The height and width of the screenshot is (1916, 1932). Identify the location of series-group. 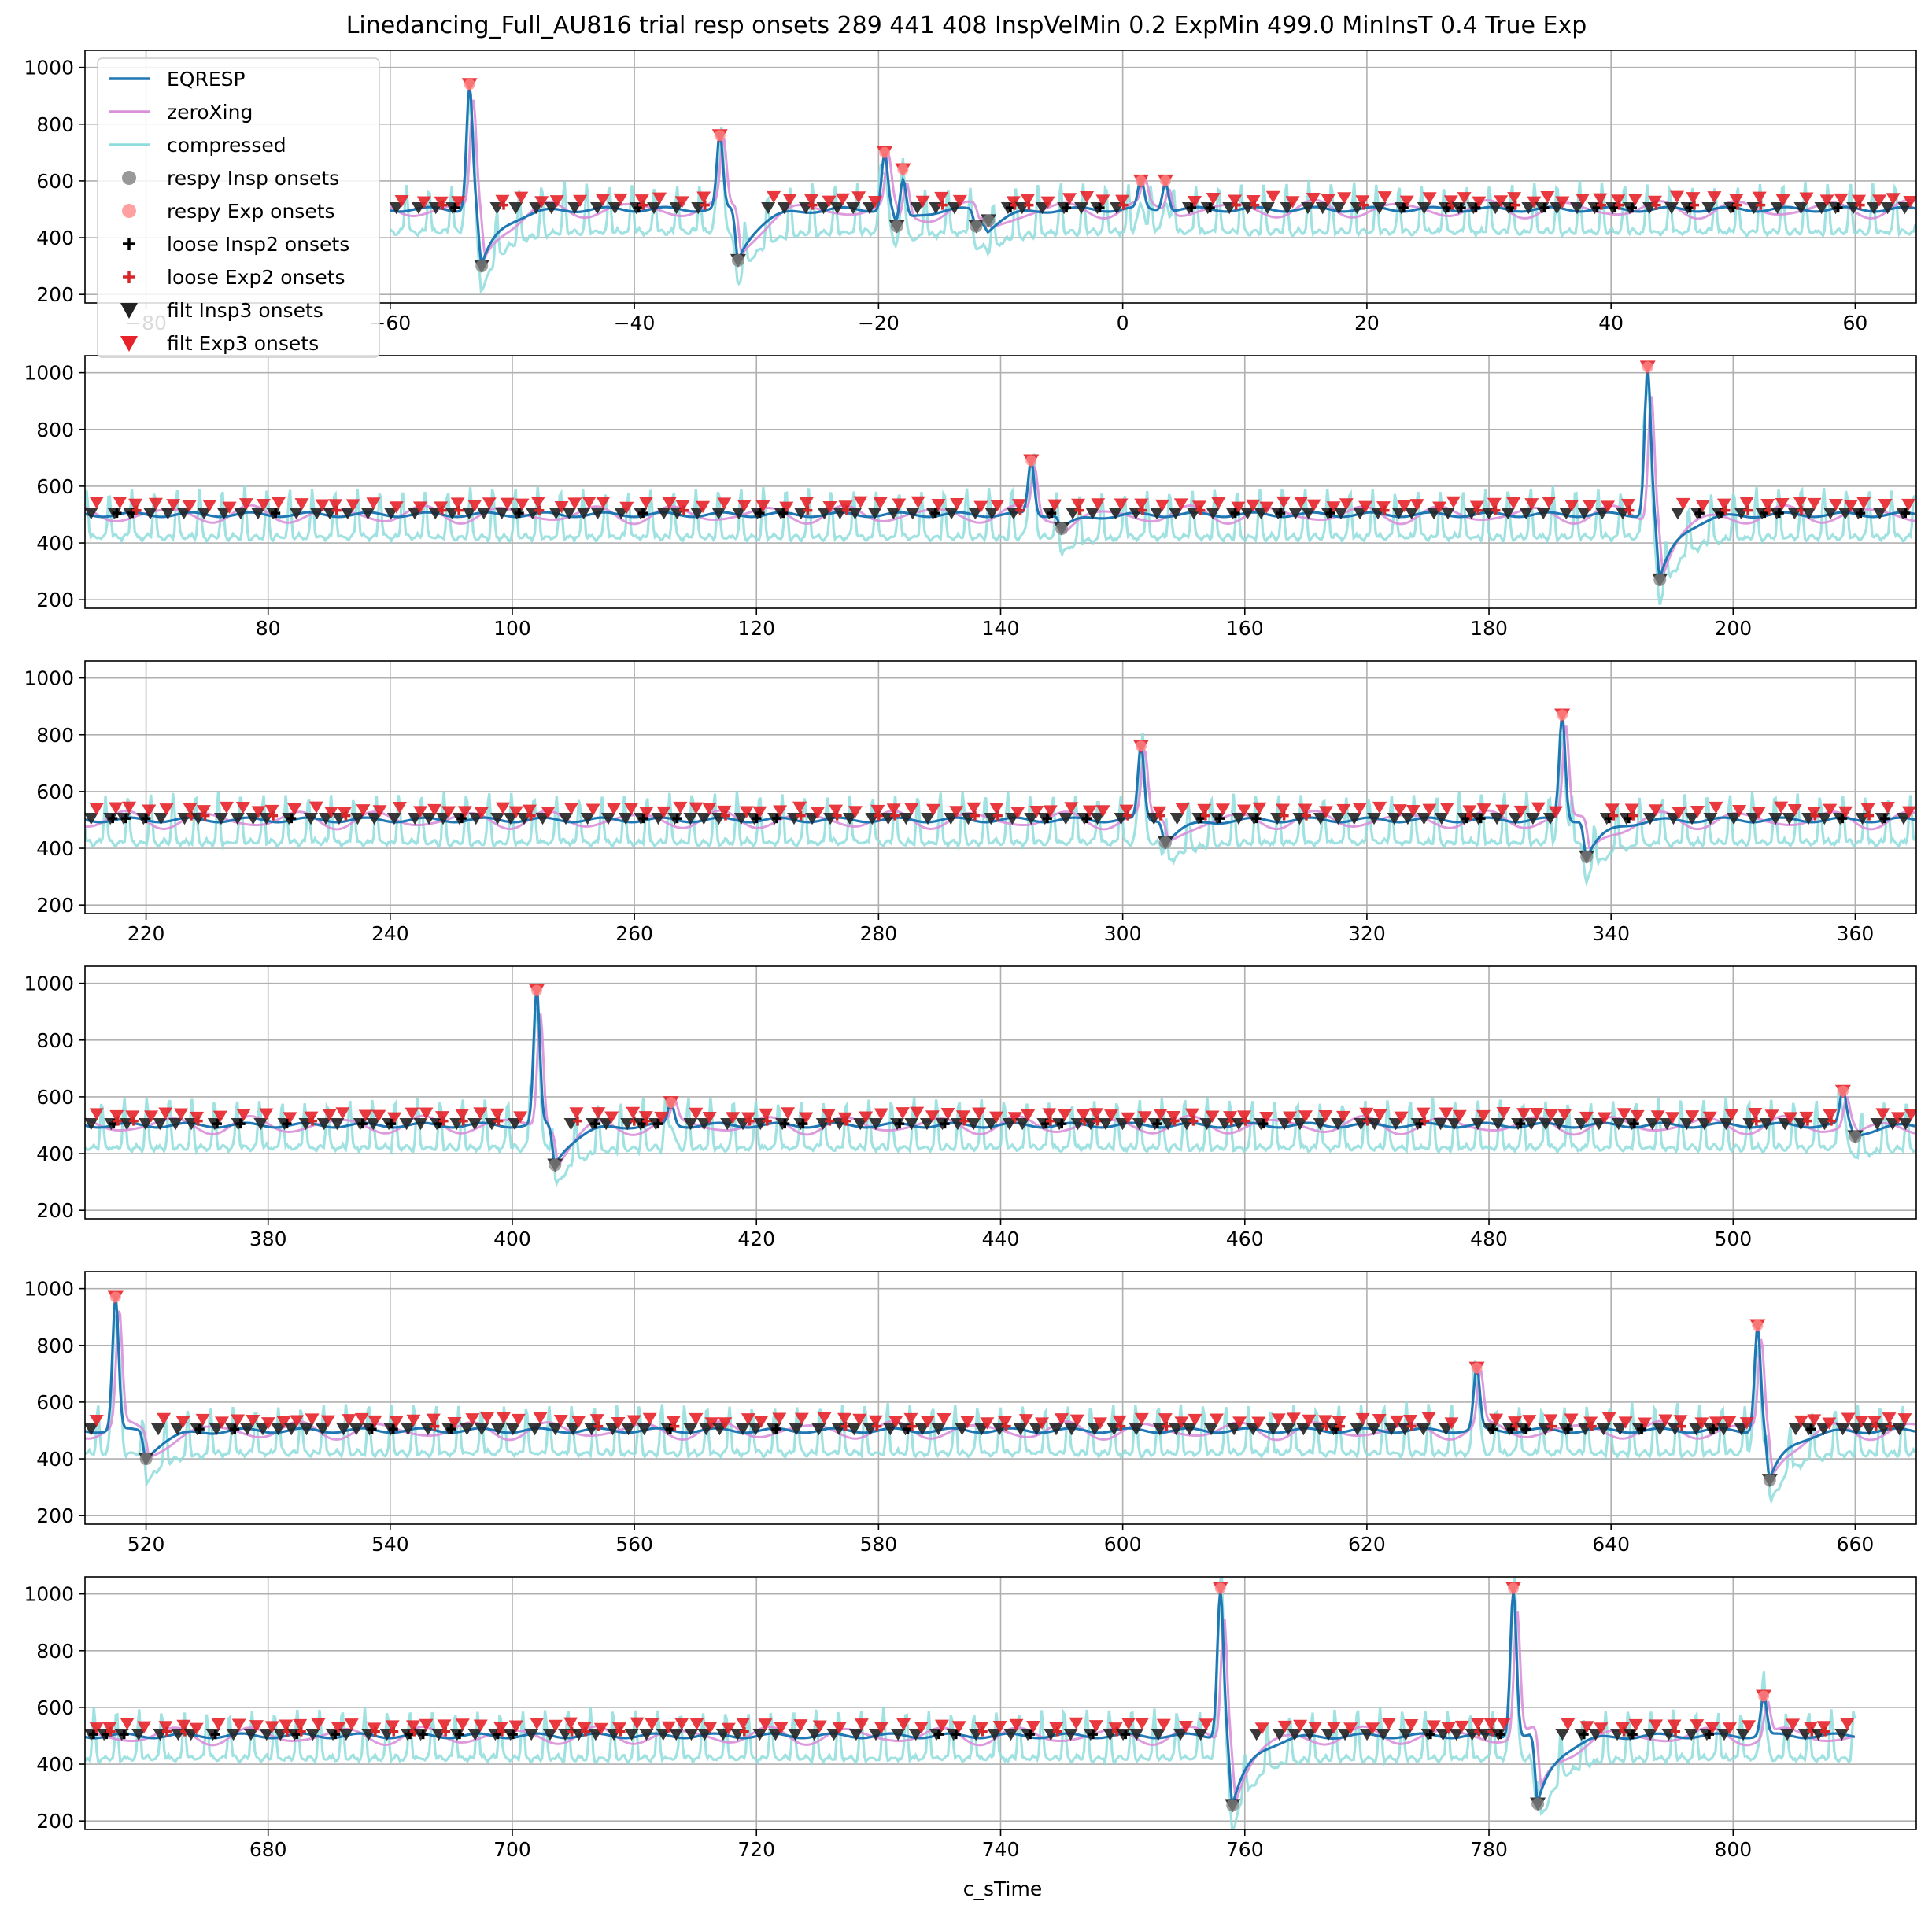
(1000, 801).